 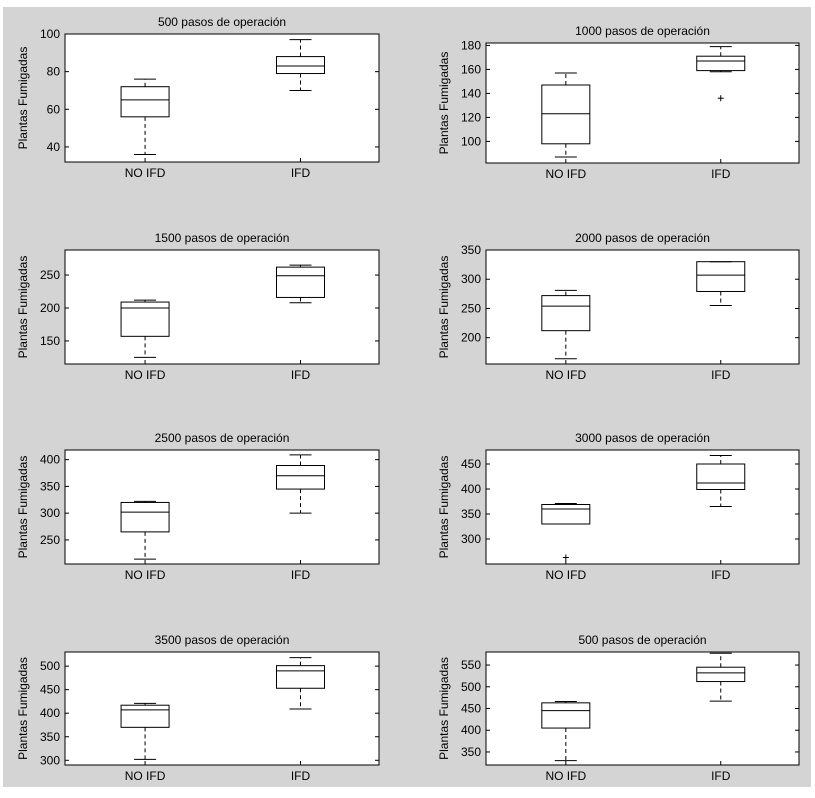 I want to click on y-tick-label: 40, so click(x=54, y=147).